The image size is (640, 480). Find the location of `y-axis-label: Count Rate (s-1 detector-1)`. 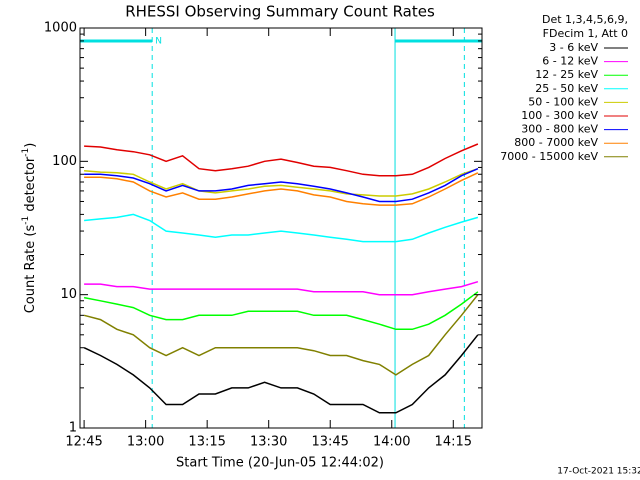

y-axis-label: Count Rate (s-1 detector-1) is located at coordinates (29, 228).